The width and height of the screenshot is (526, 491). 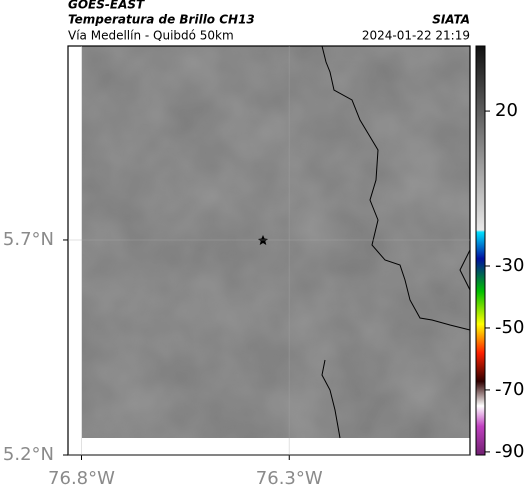 I want to click on x-tick-label: 76.8°W, so click(x=81, y=478).